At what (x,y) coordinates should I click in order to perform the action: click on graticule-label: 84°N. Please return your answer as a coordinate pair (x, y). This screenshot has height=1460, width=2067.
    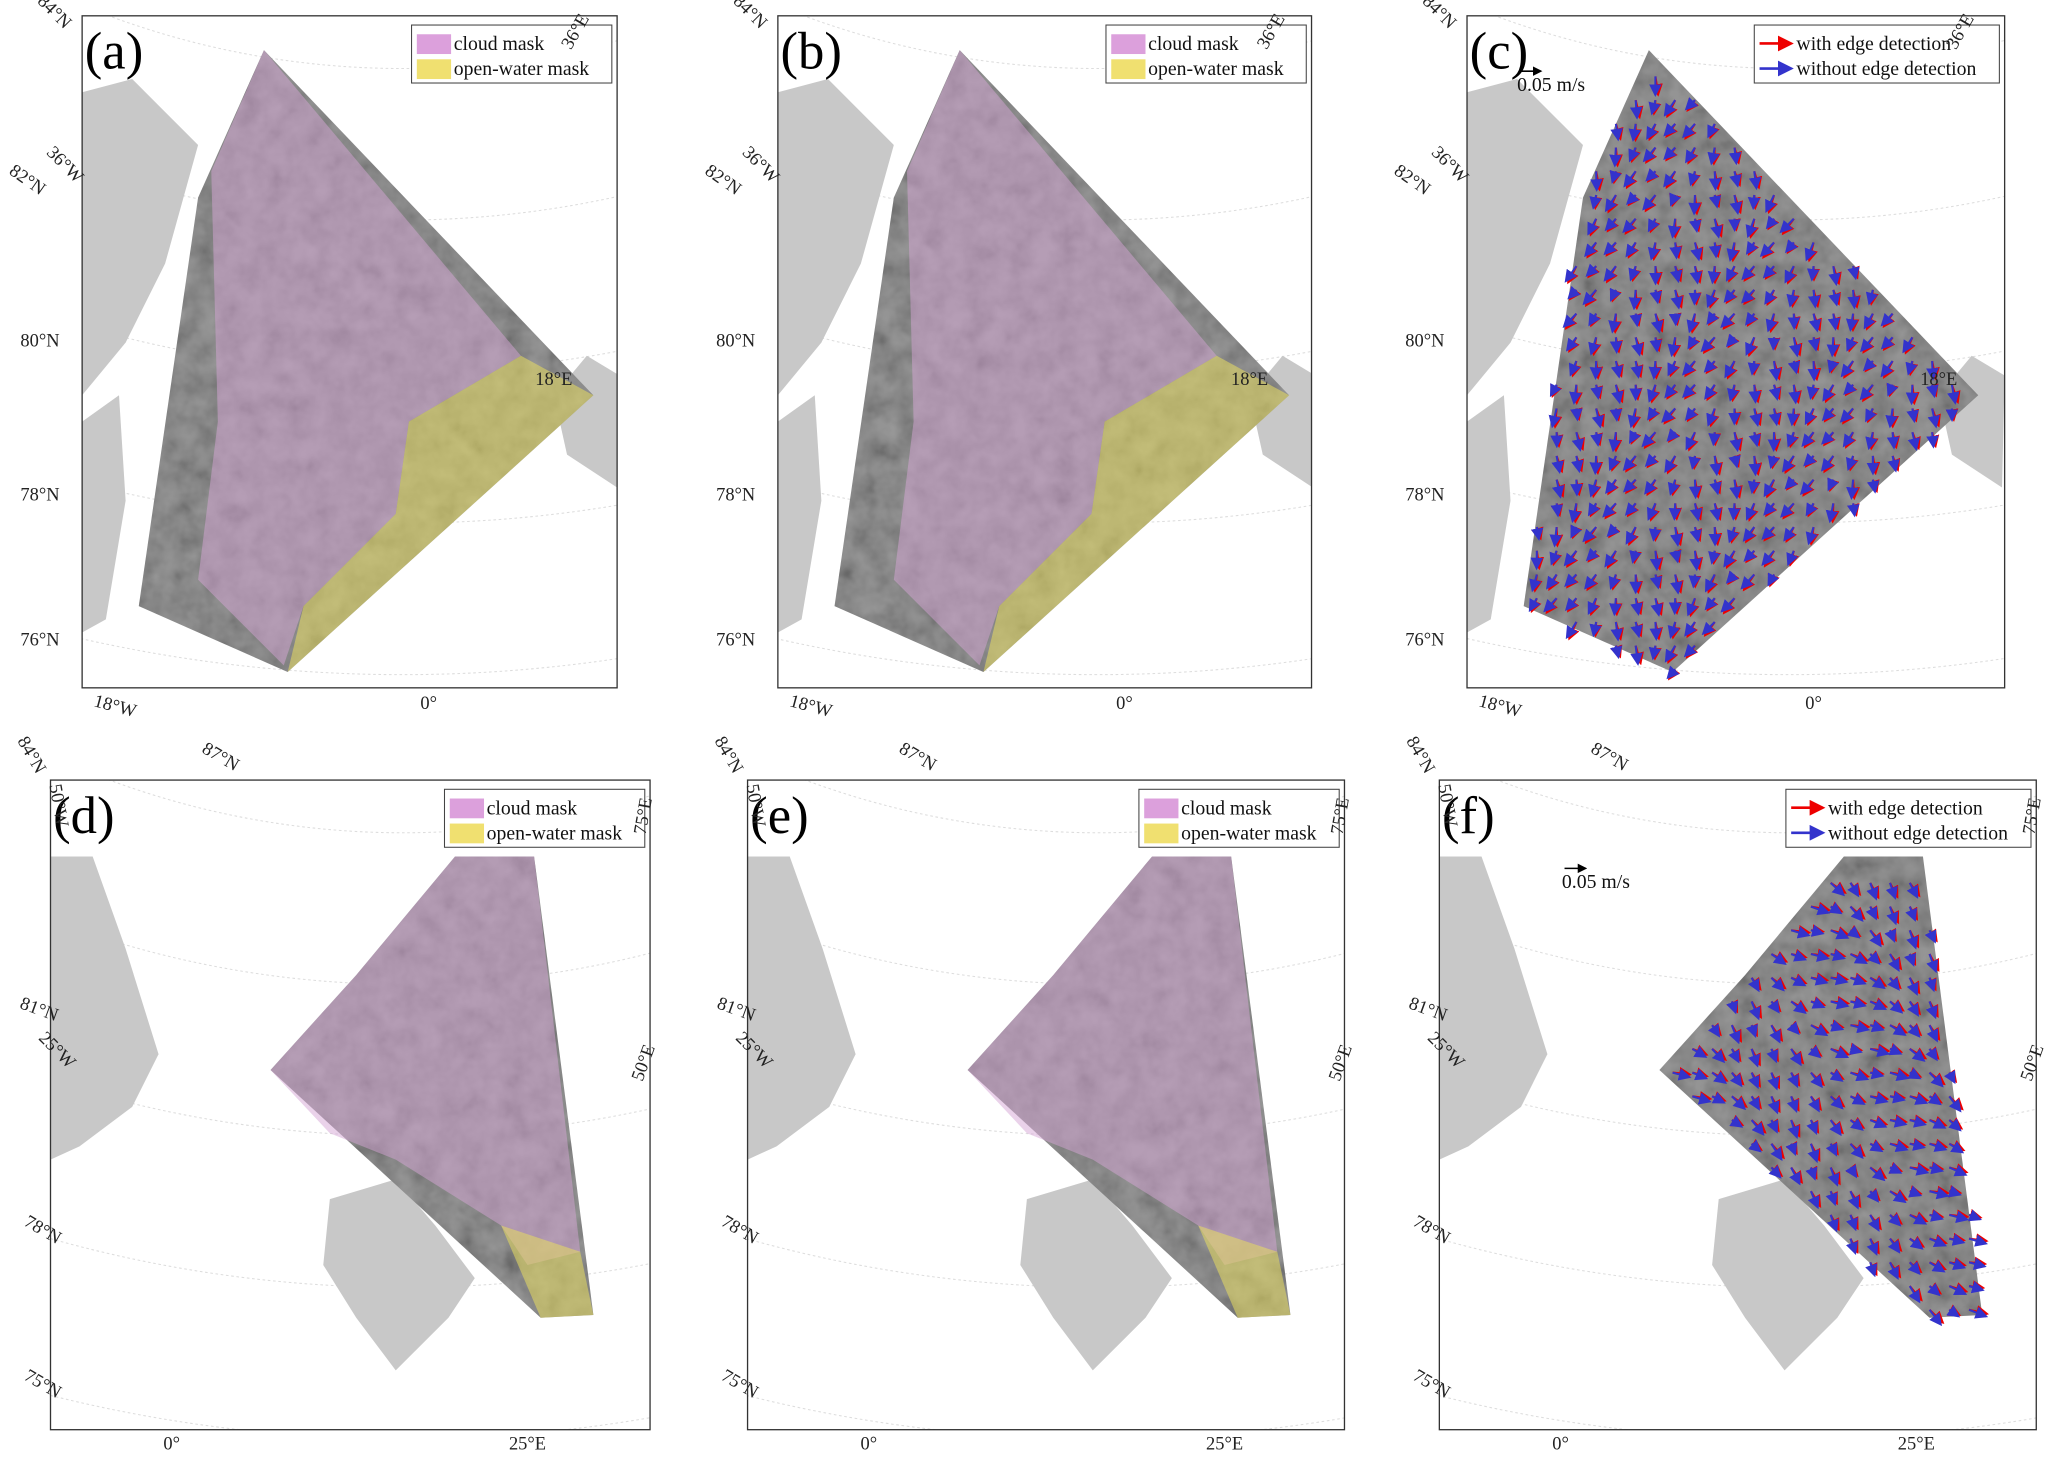
    Looking at the image, I should click on (32, 755).